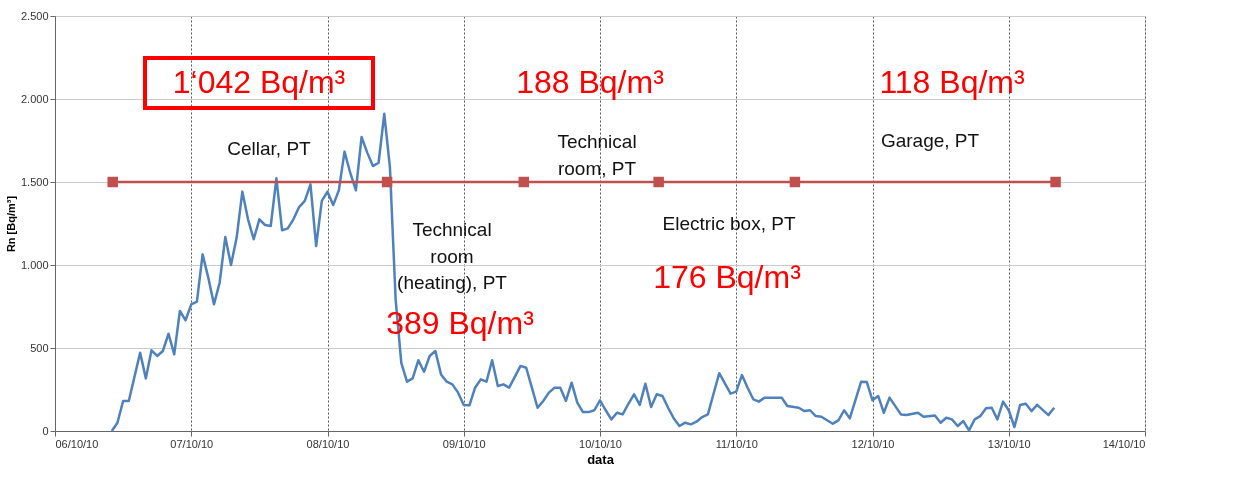 The width and height of the screenshot is (1236, 498). Describe the element at coordinates (729, 223) in the screenshot. I see `annotation: Electric box, PT` at that location.